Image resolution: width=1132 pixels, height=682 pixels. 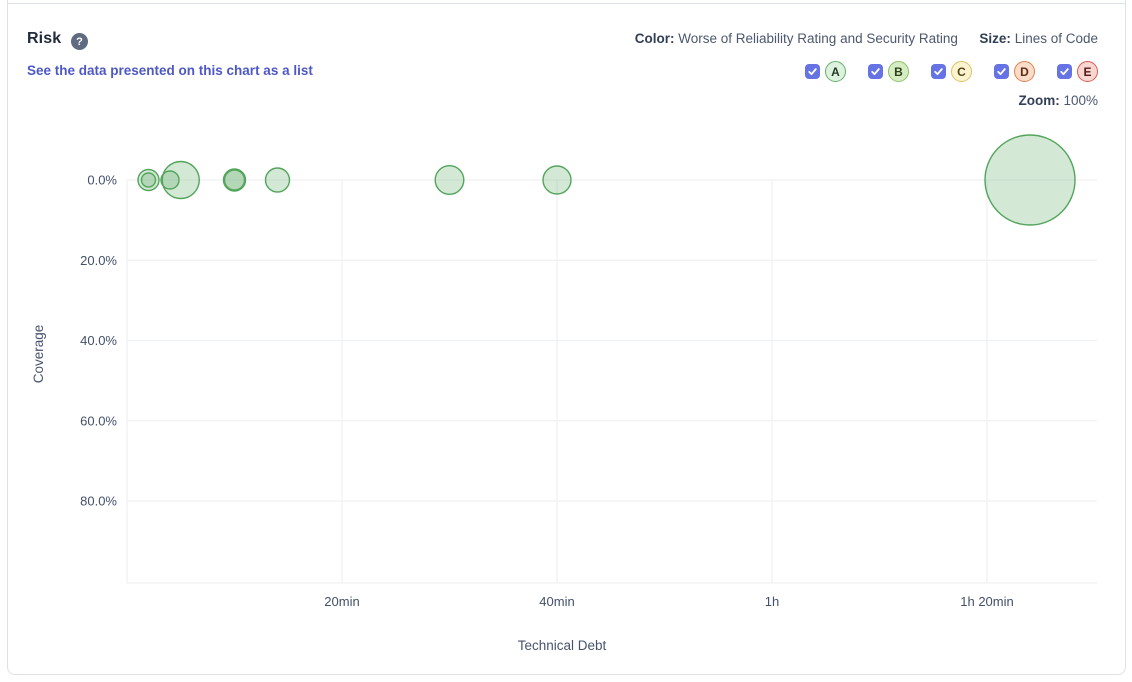 I want to click on rating-filter-a: A, so click(x=825, y=71).